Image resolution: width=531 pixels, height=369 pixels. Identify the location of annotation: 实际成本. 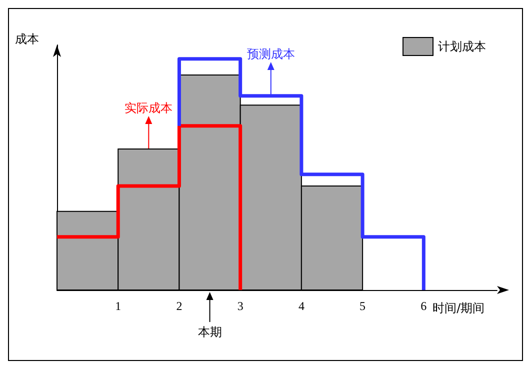
(148, 107).